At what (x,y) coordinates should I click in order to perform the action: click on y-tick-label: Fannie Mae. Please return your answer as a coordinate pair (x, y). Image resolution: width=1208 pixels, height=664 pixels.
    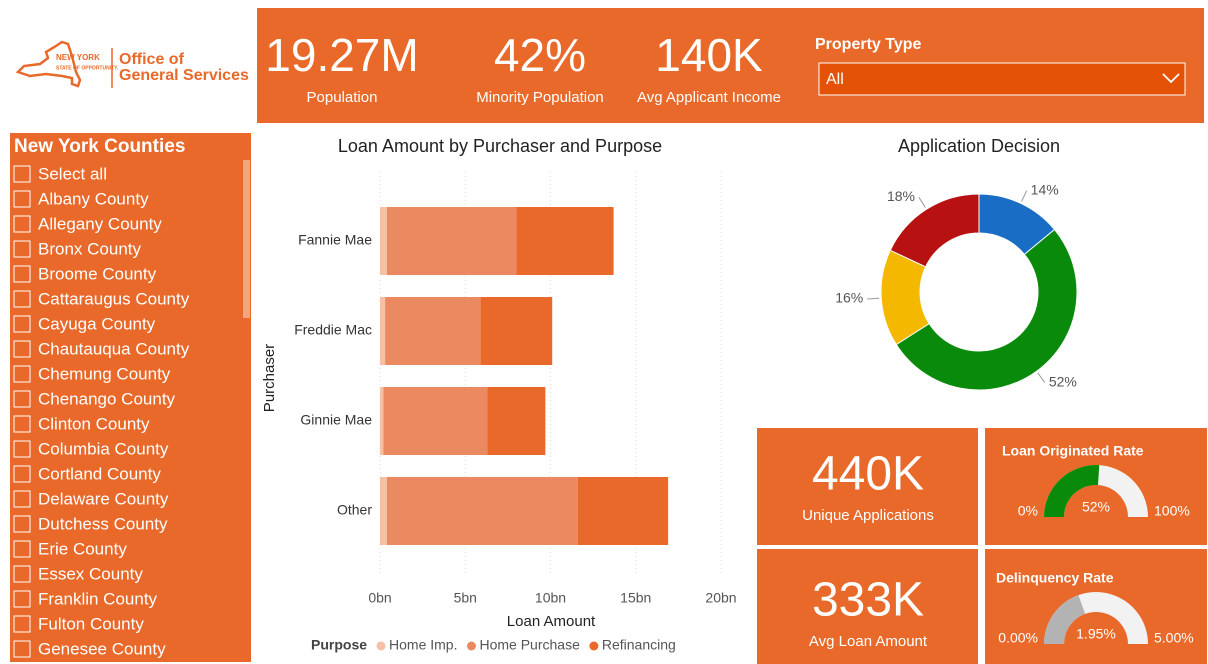
    Looking at the image, I should click on (335, 240).